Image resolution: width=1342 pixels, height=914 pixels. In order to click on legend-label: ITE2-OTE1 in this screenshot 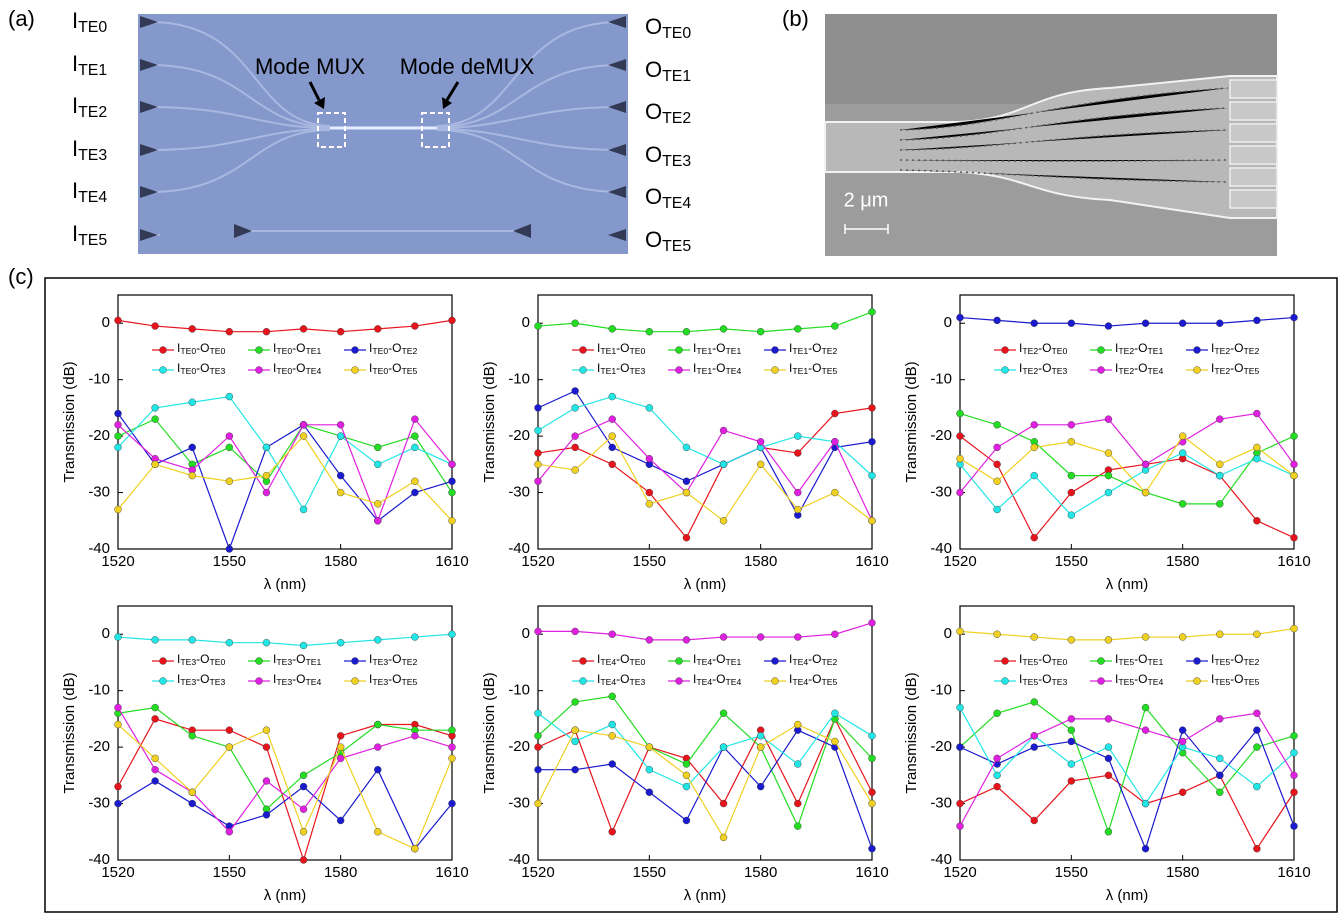, I will do `click(1139, 348)`.